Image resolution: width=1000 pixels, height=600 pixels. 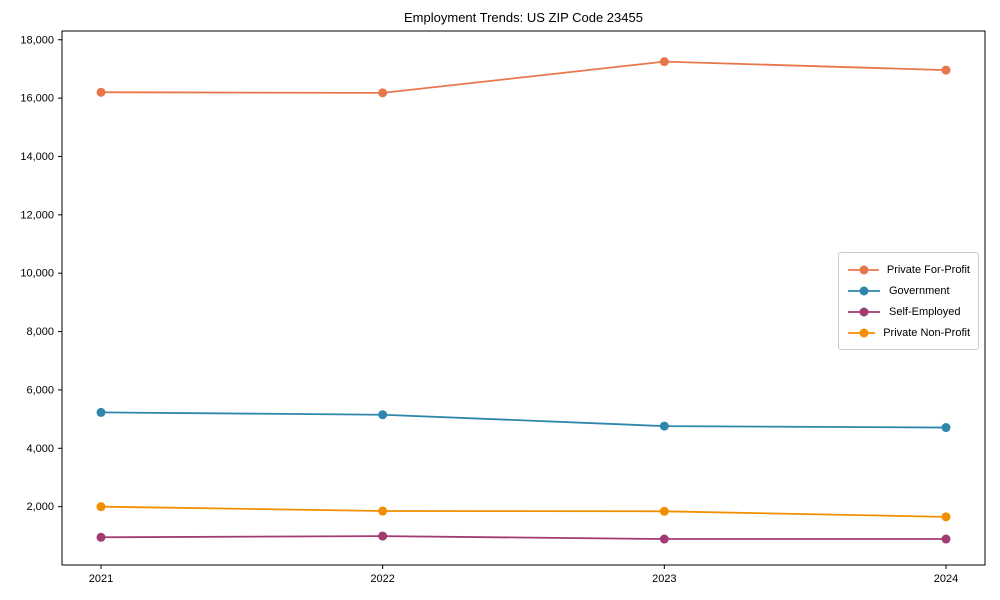 What do you see at coordinates (946, 579) in the screenshot?
I see `x-tick-label: 2024` at bounding box center [946, 579].